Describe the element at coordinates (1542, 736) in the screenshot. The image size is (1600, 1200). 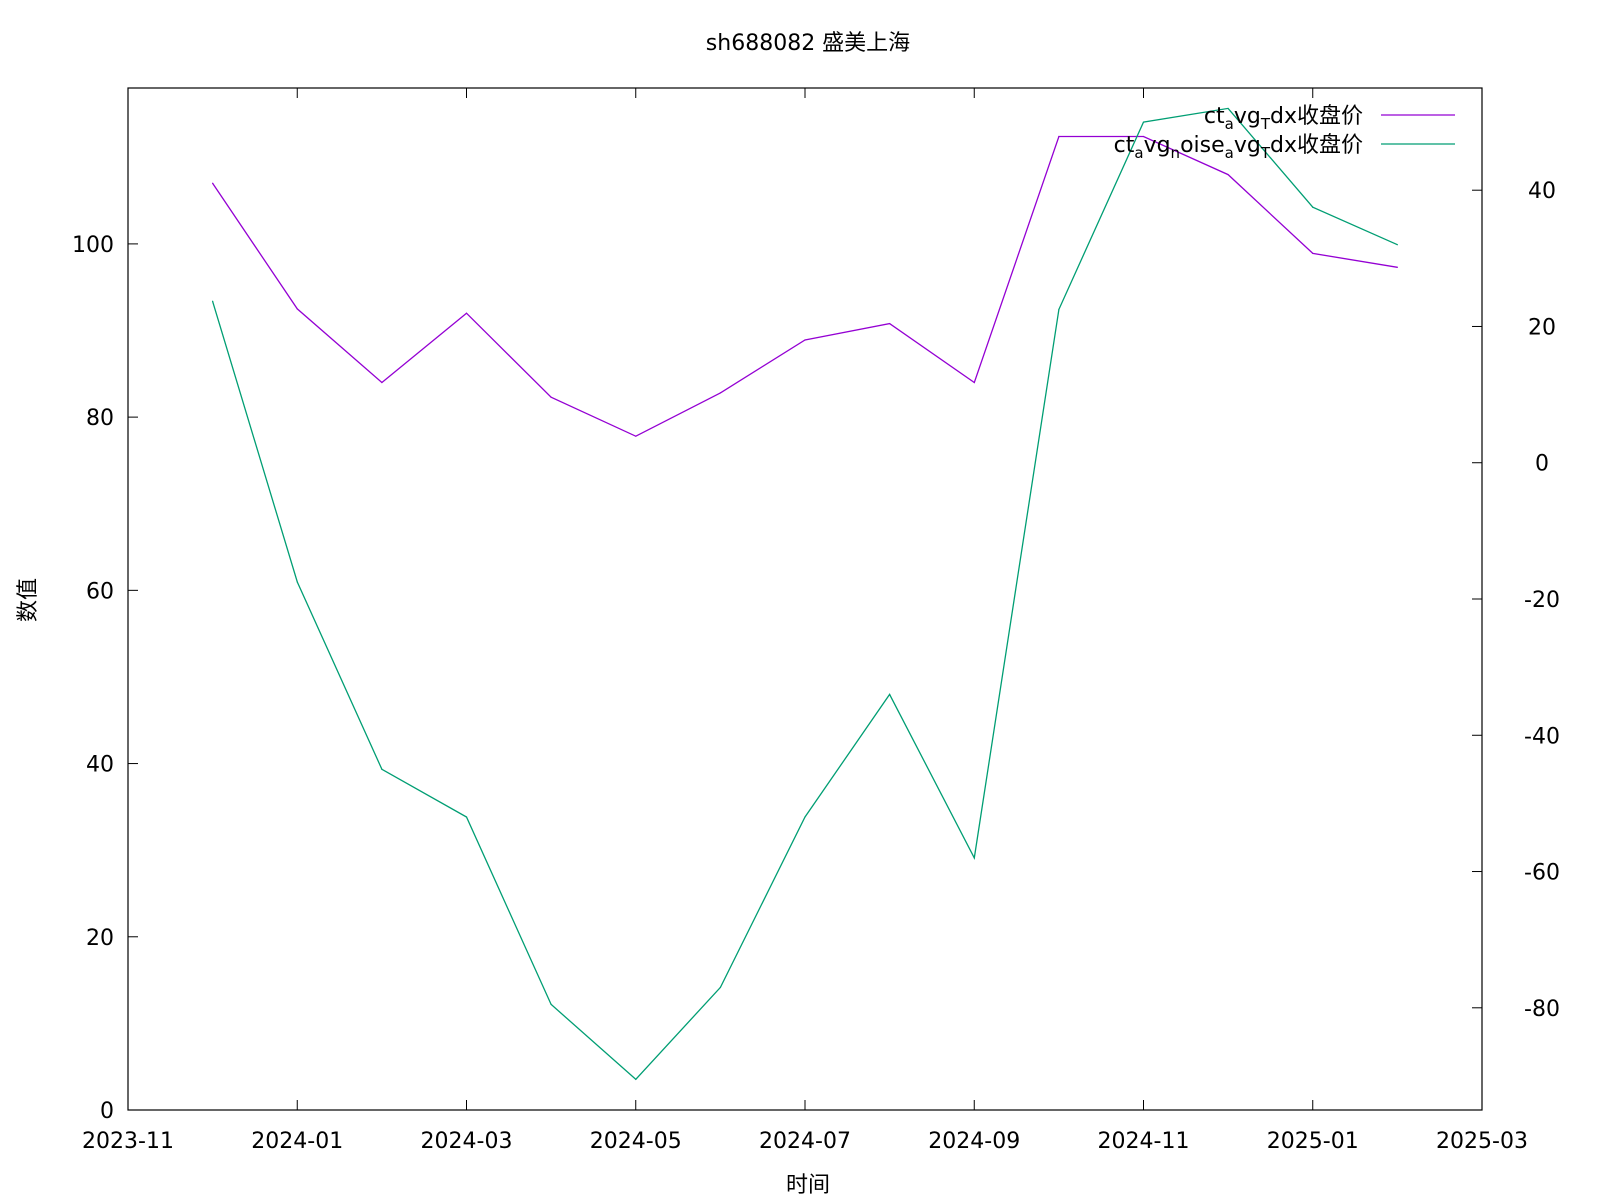
I see `y2-tick-label: -40` at that location.